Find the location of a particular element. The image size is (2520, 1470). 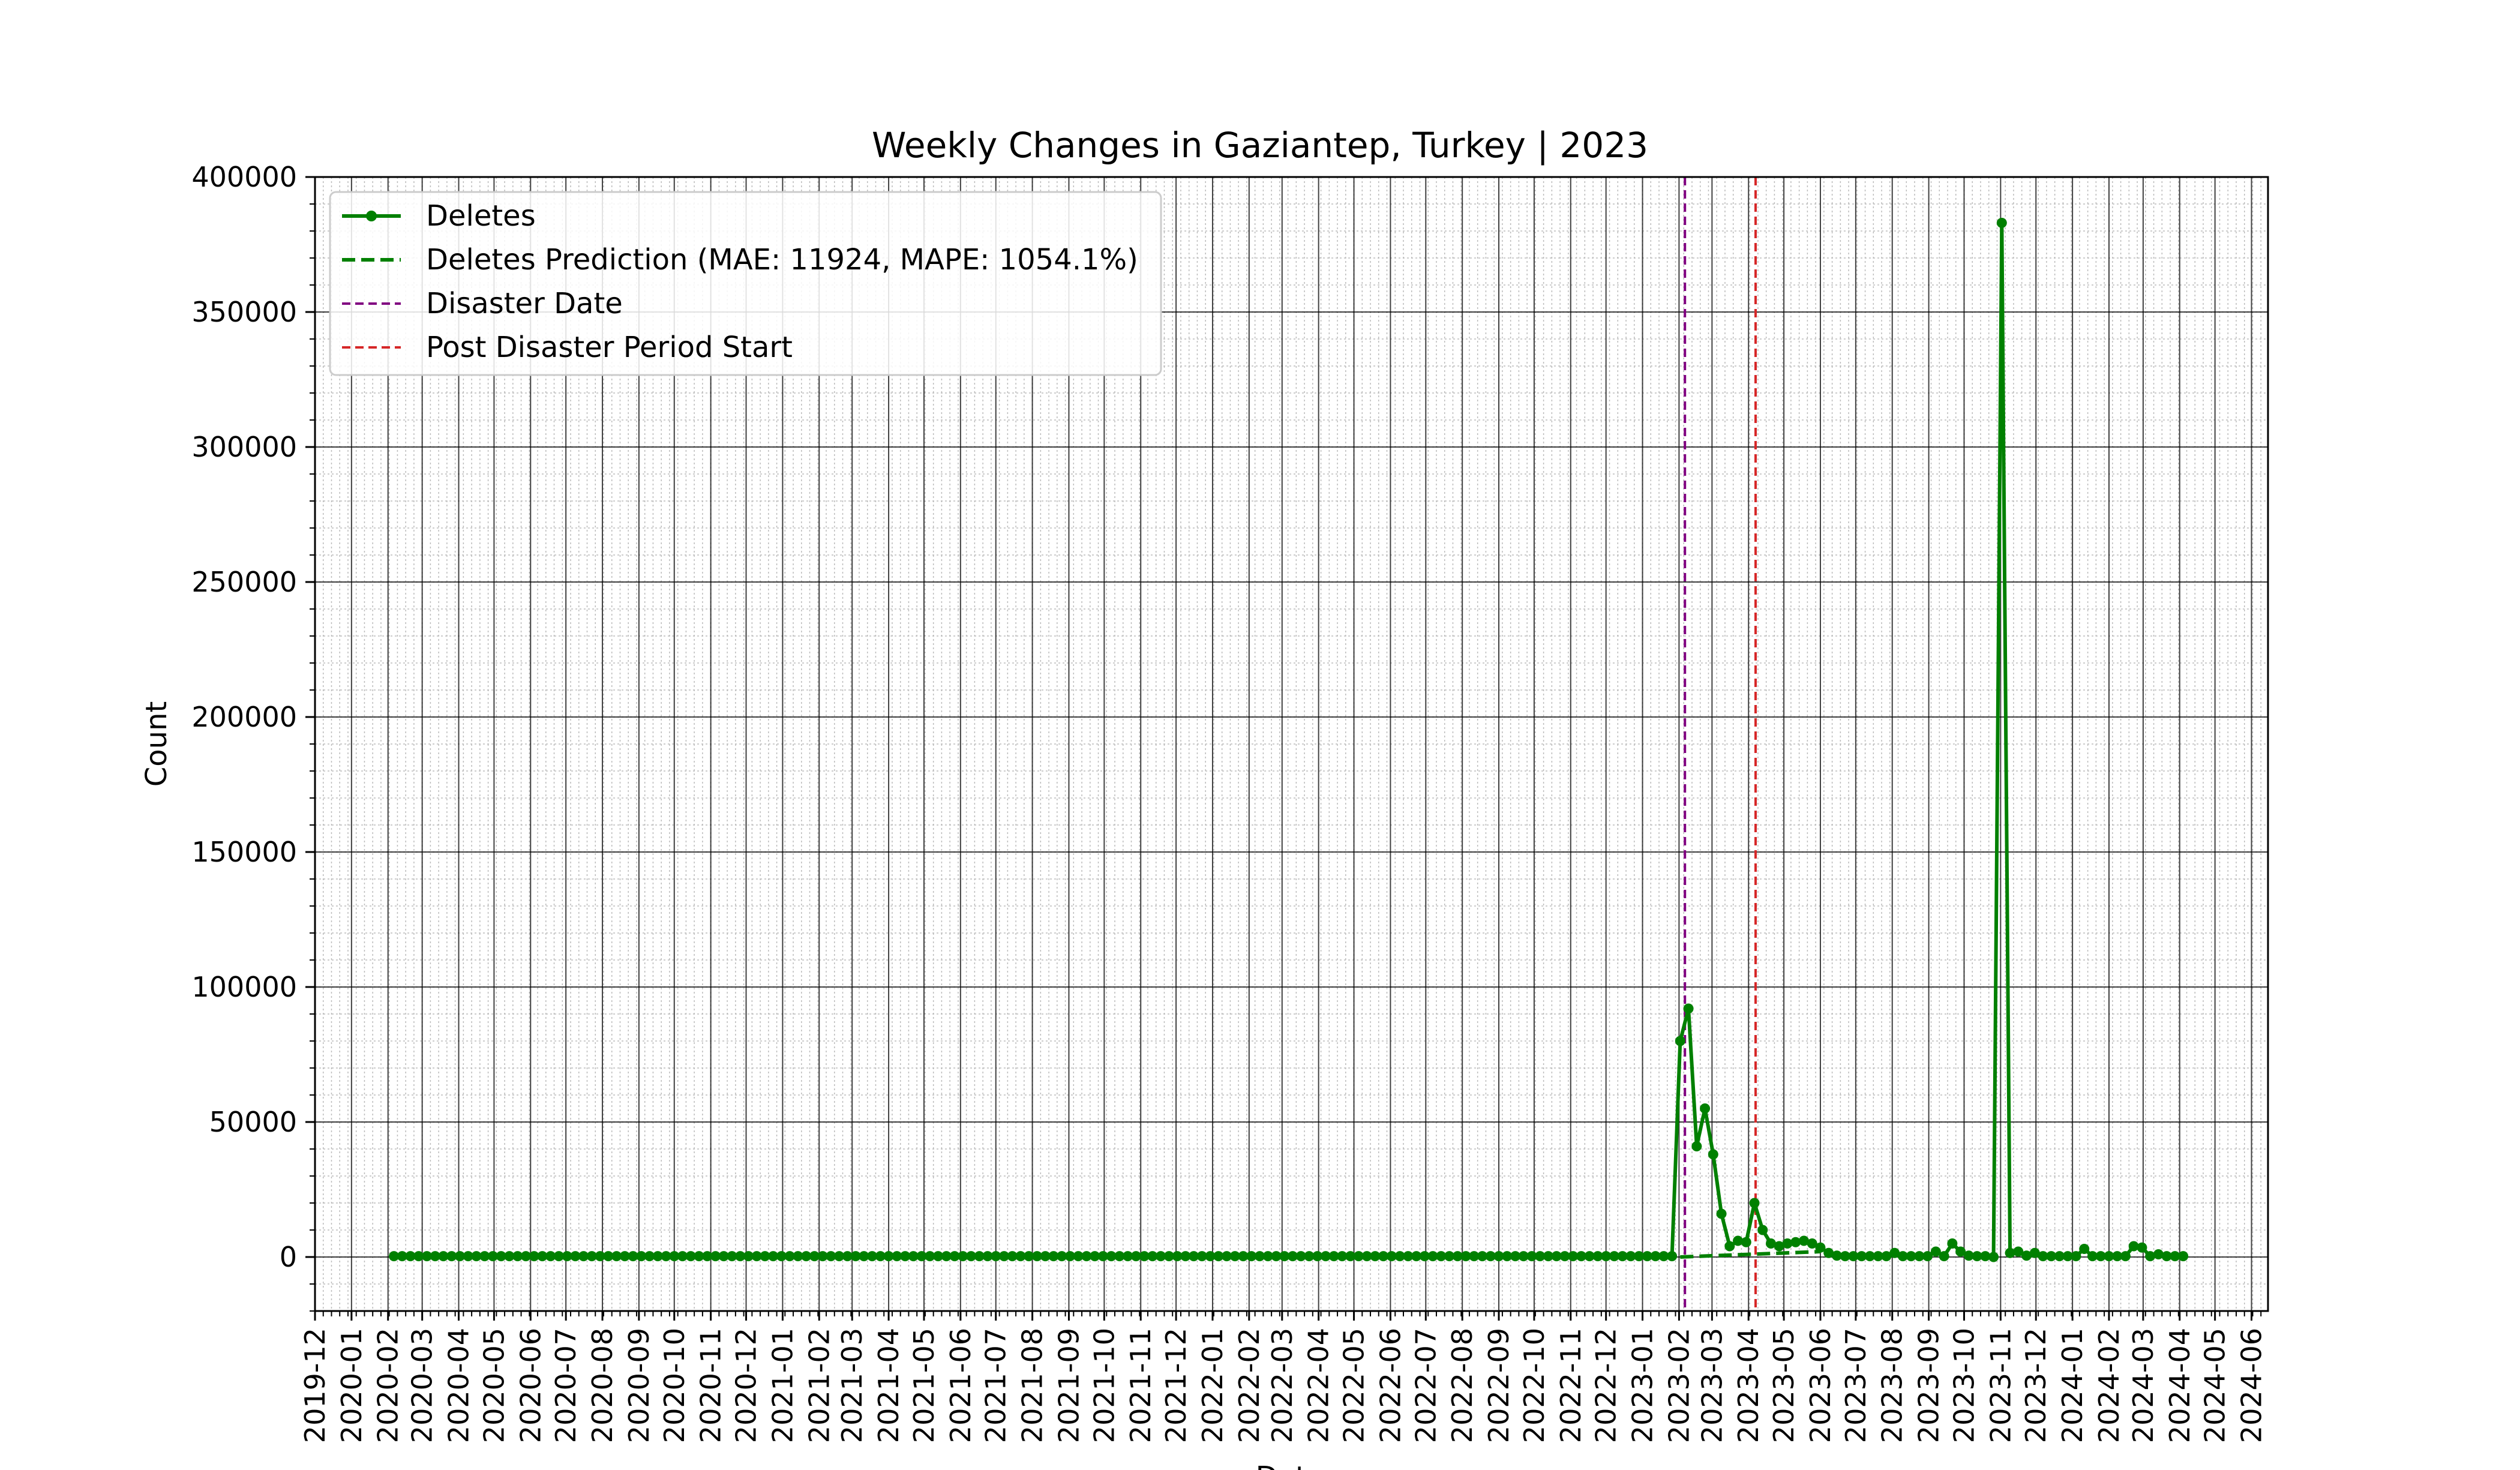

x-tick-label: 2020-08 is located at coordinates (602, 1386).